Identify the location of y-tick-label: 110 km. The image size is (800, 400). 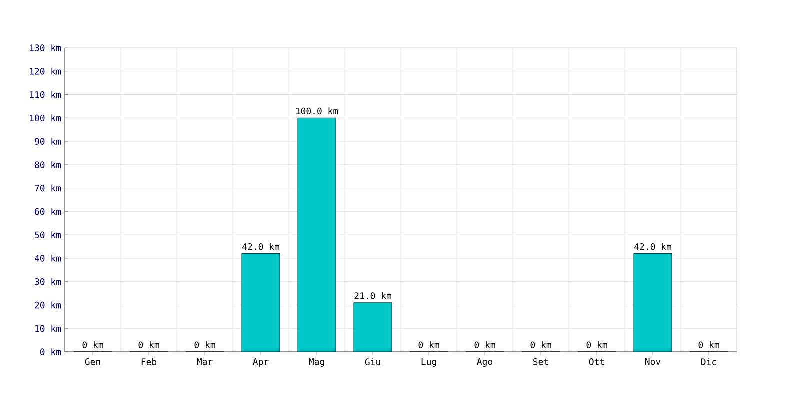
(46, 94).